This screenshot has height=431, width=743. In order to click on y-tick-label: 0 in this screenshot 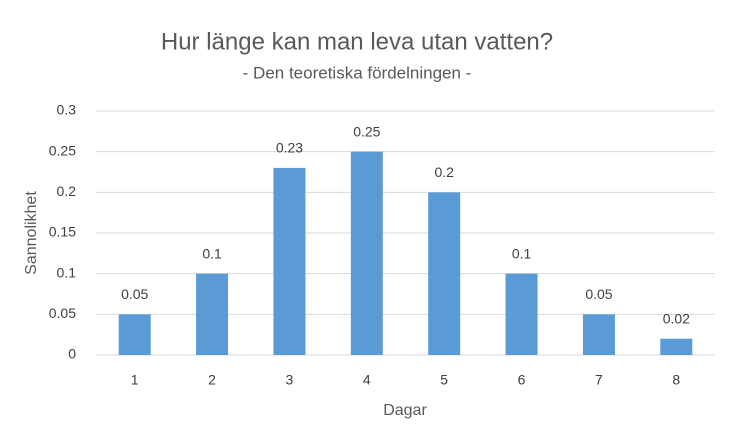, I will do `click(72, 354)`.